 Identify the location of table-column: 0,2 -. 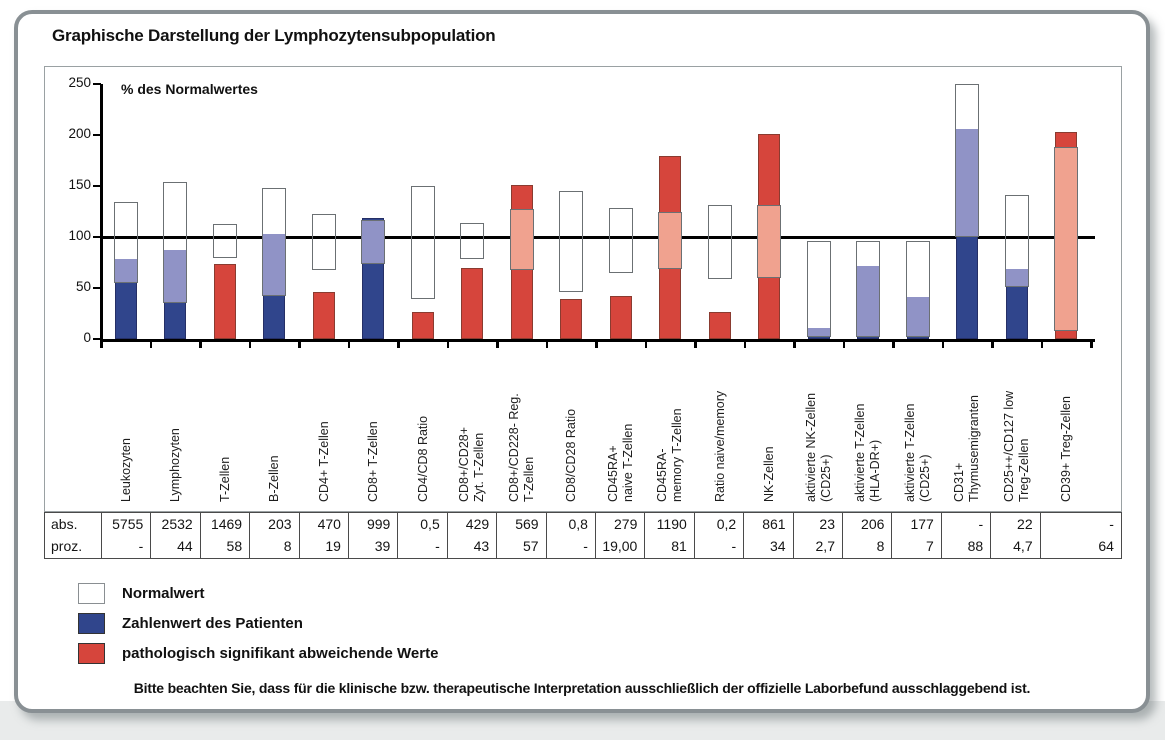
(718, 535).